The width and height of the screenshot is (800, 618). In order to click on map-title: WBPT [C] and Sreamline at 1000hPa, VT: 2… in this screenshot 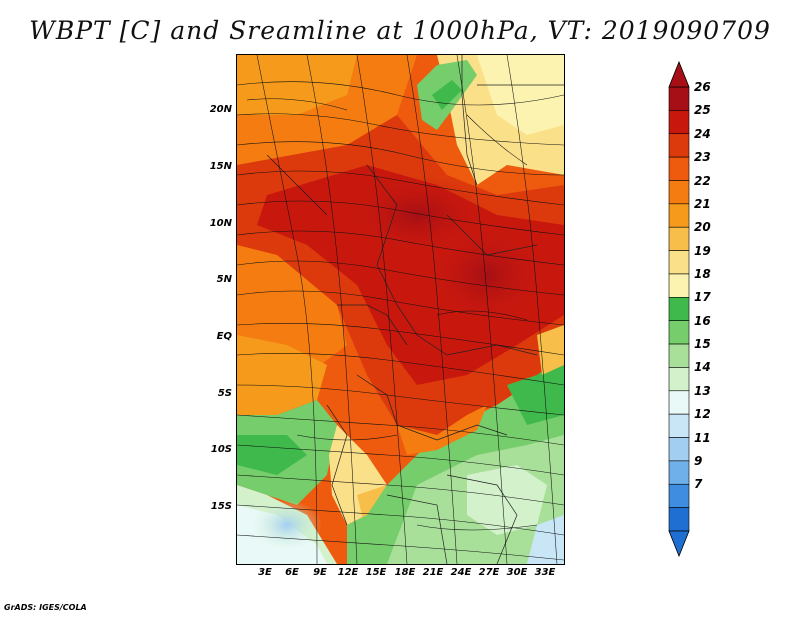, I will do `click(400, 30)`.